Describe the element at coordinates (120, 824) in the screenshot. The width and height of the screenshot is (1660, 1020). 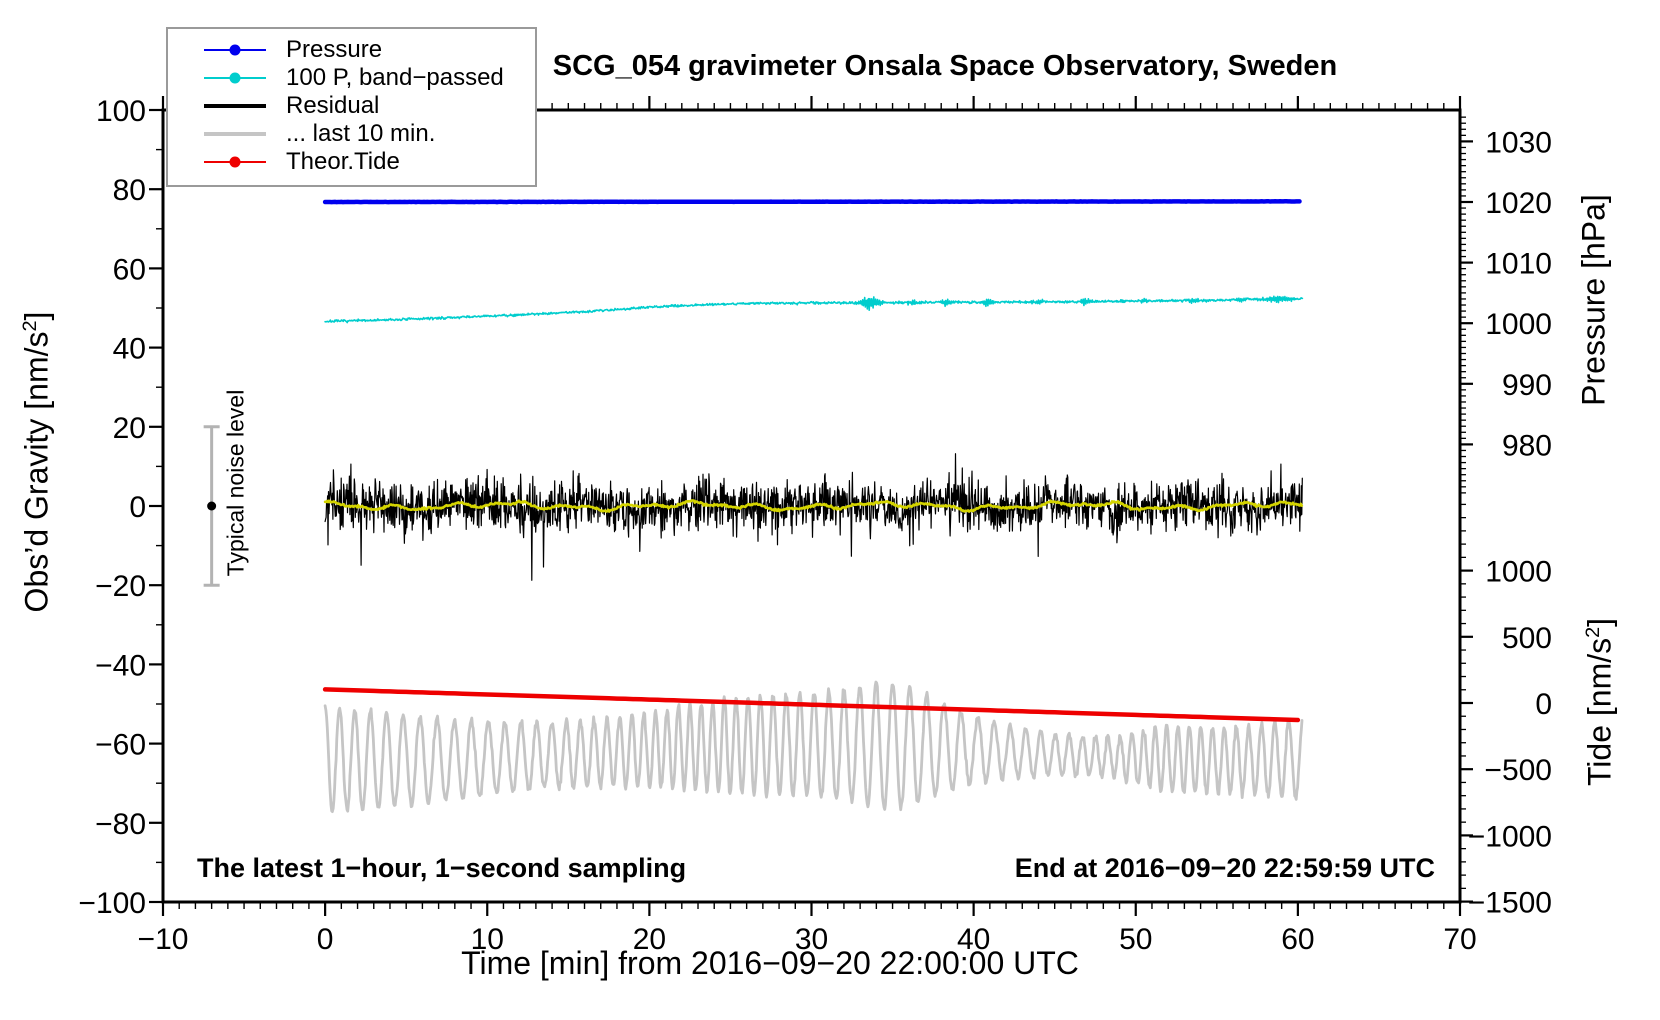
I see `svg-text: −80` at that location.